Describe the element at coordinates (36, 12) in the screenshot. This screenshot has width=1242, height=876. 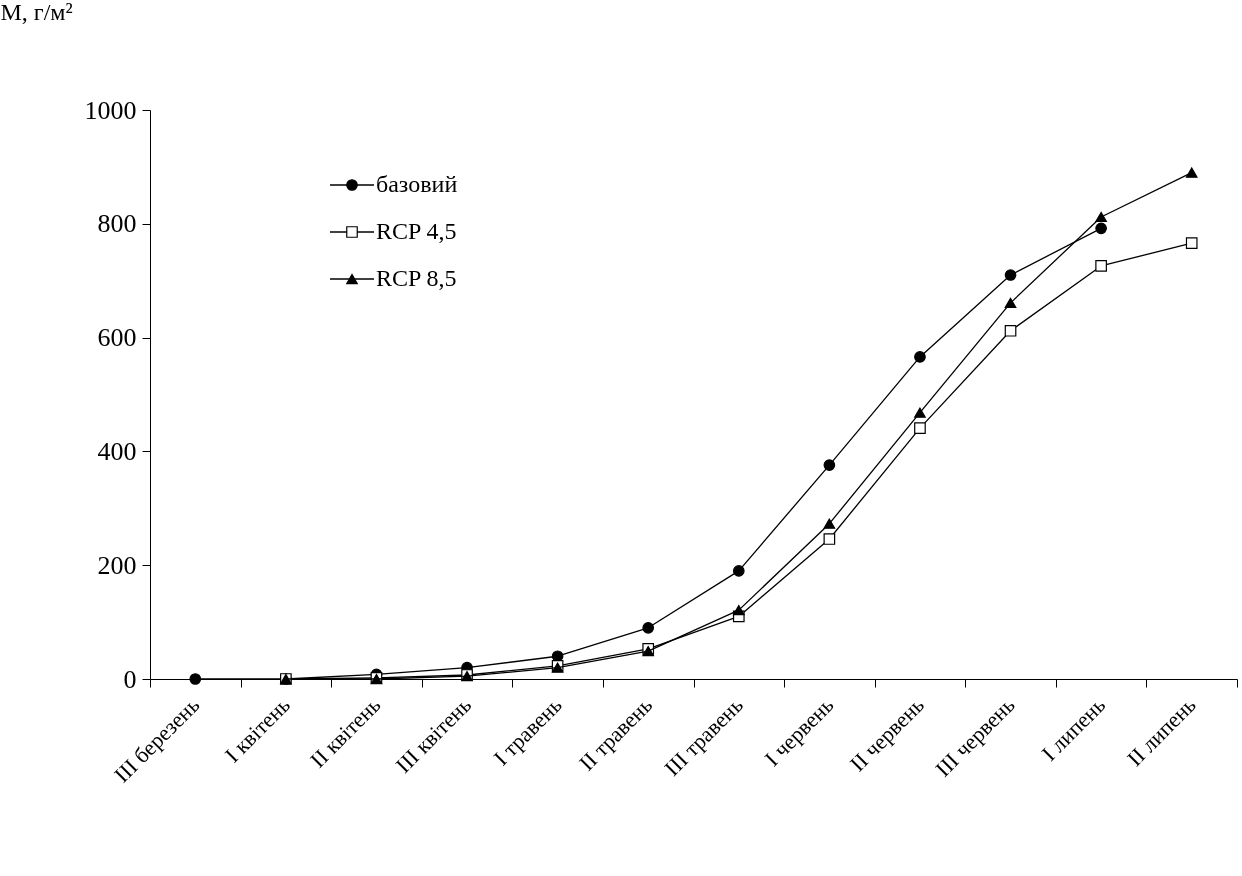
I see `y-axis-title: M, г/м²` at that location.